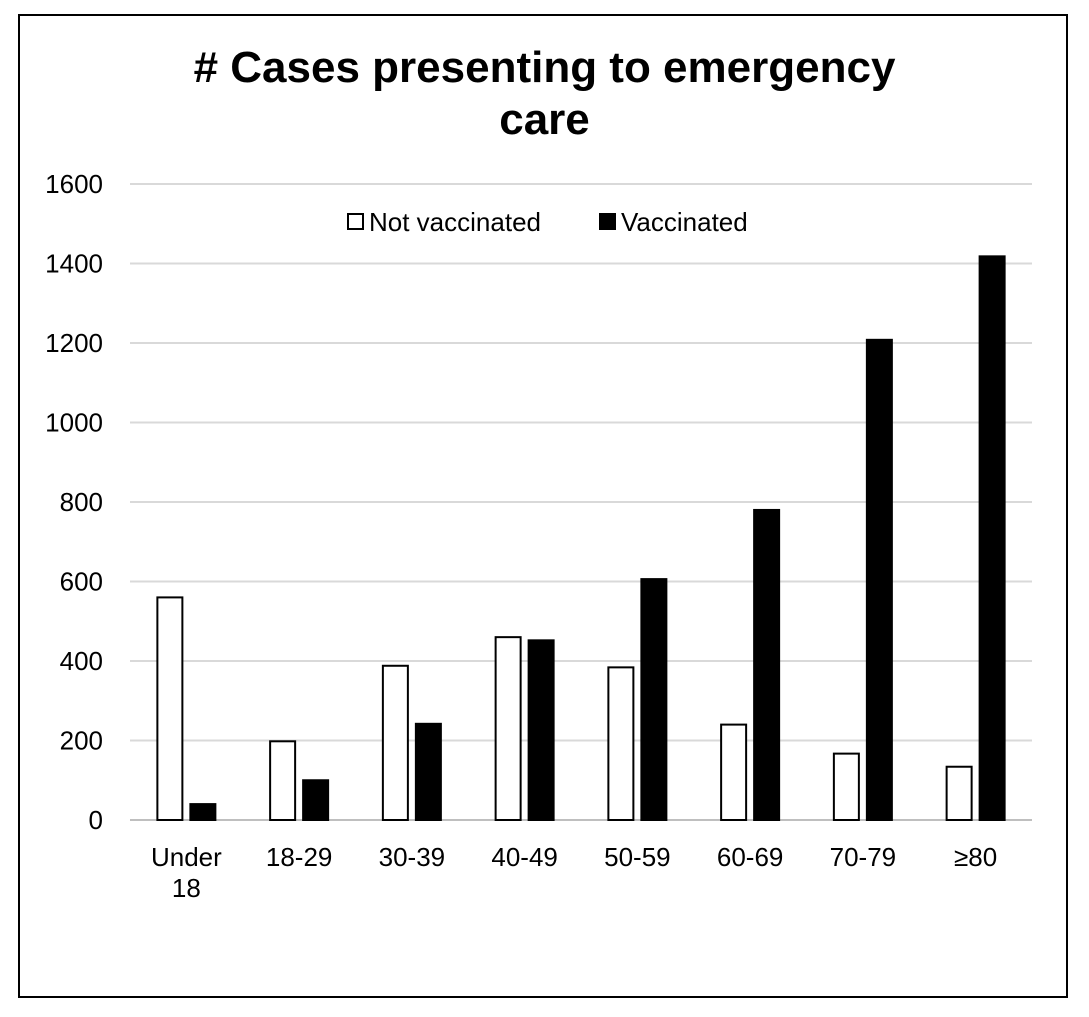 Image resolution: width=1089 pixels, height=1017 pixels. Describe the element at coordinates (455, 222) in the screenshot. I see `legend-label-not-vaccinated: Not vaccinated` at that location.